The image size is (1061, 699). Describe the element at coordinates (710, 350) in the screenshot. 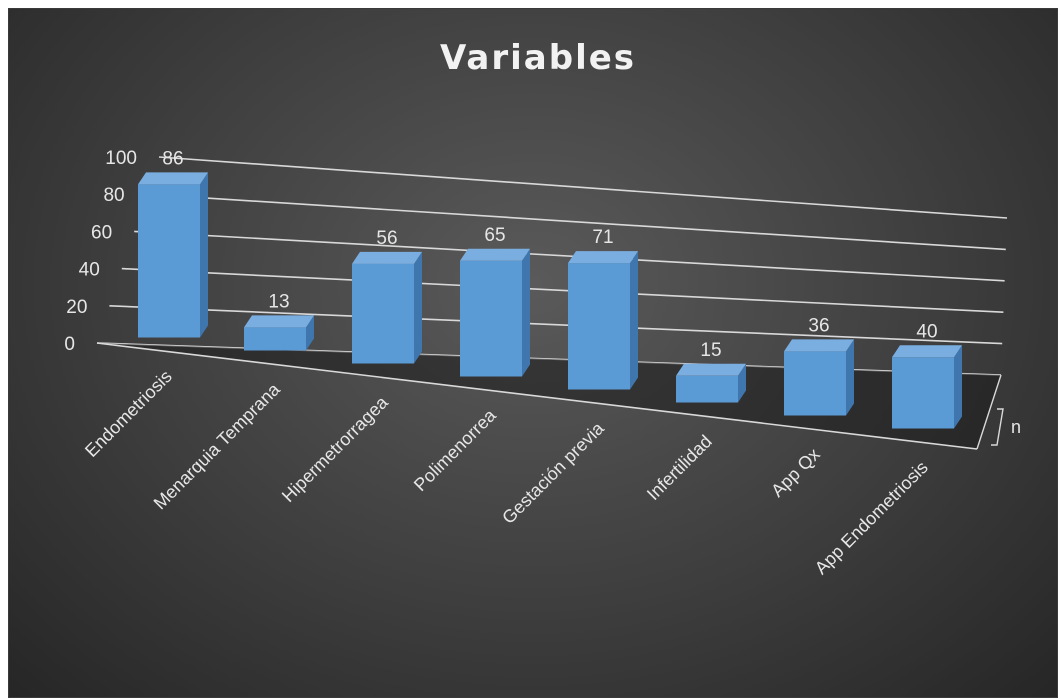

I see `value-label-5: 15` at that location.